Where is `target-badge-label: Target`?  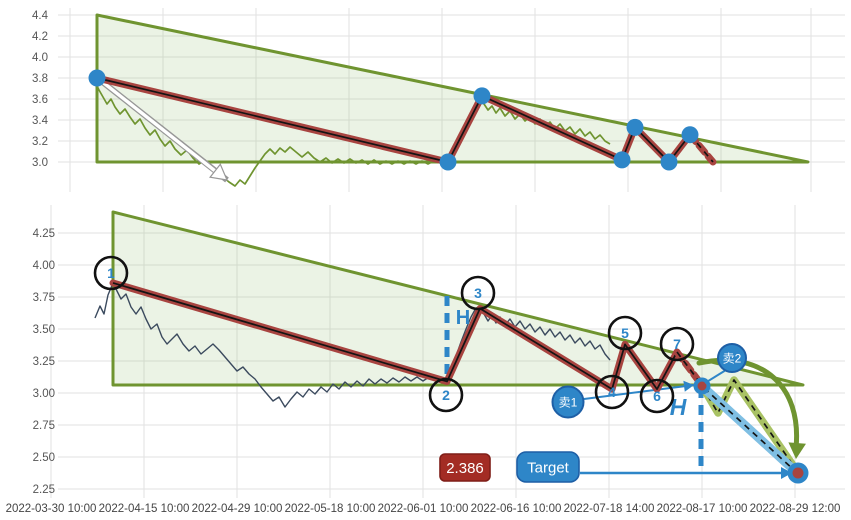 target-badge-label: Target is located at coordinates (548, 468).